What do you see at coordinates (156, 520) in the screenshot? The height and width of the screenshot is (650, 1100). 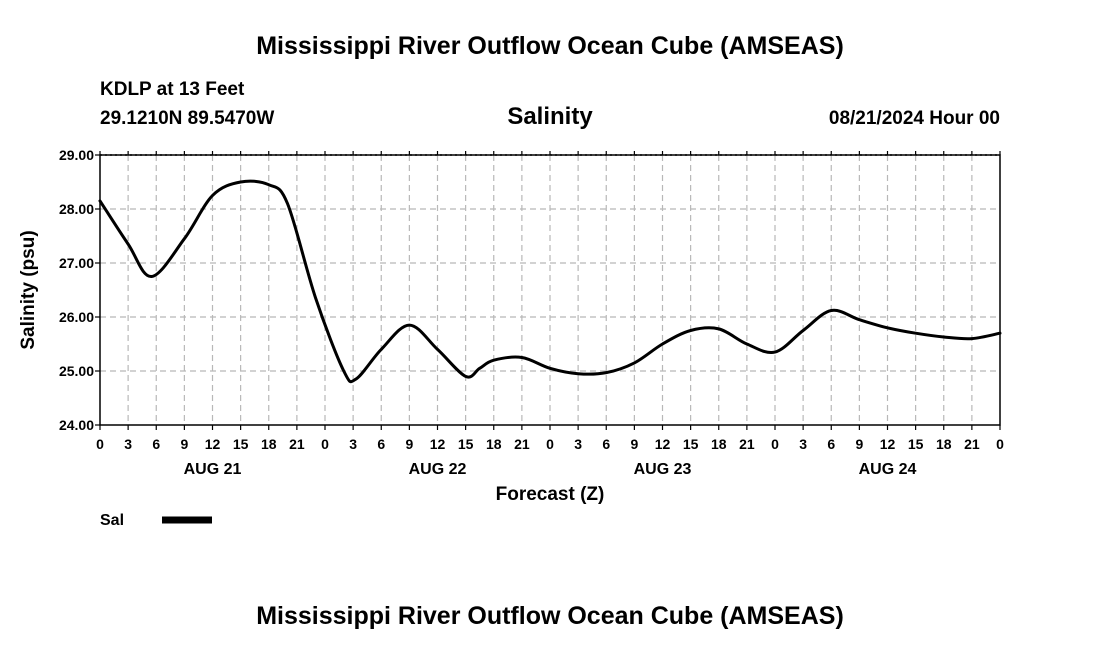 I see `legend: Sal` at bounding box center [156, 520].